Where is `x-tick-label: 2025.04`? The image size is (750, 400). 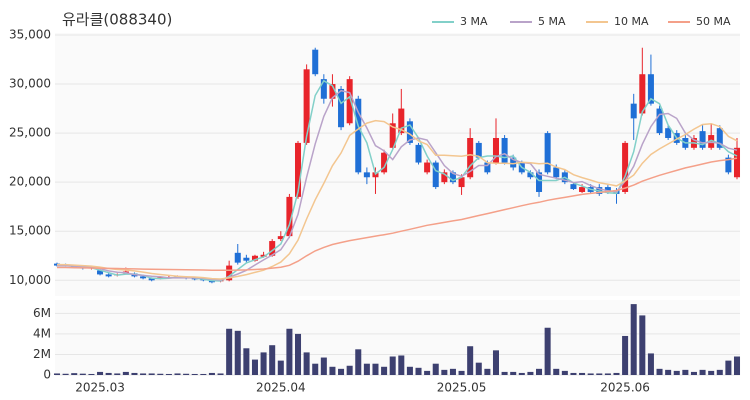 x-tick-label: 2025.04 is located at coordinates (281, 388).